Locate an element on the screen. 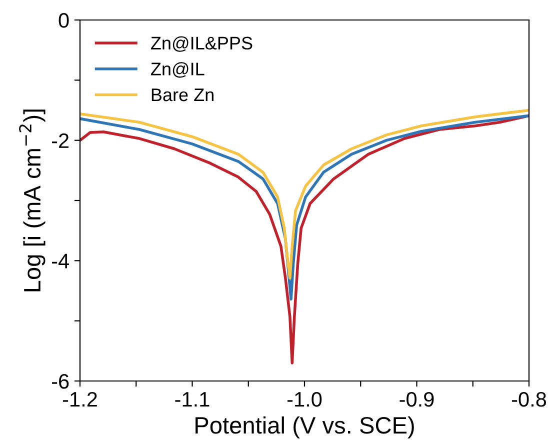 Image resolution: width=550 pixels, height=448 pixels. y-axis-title: Log [i (mA cm$^{−2}$)] is located at coordinates (32, 201).